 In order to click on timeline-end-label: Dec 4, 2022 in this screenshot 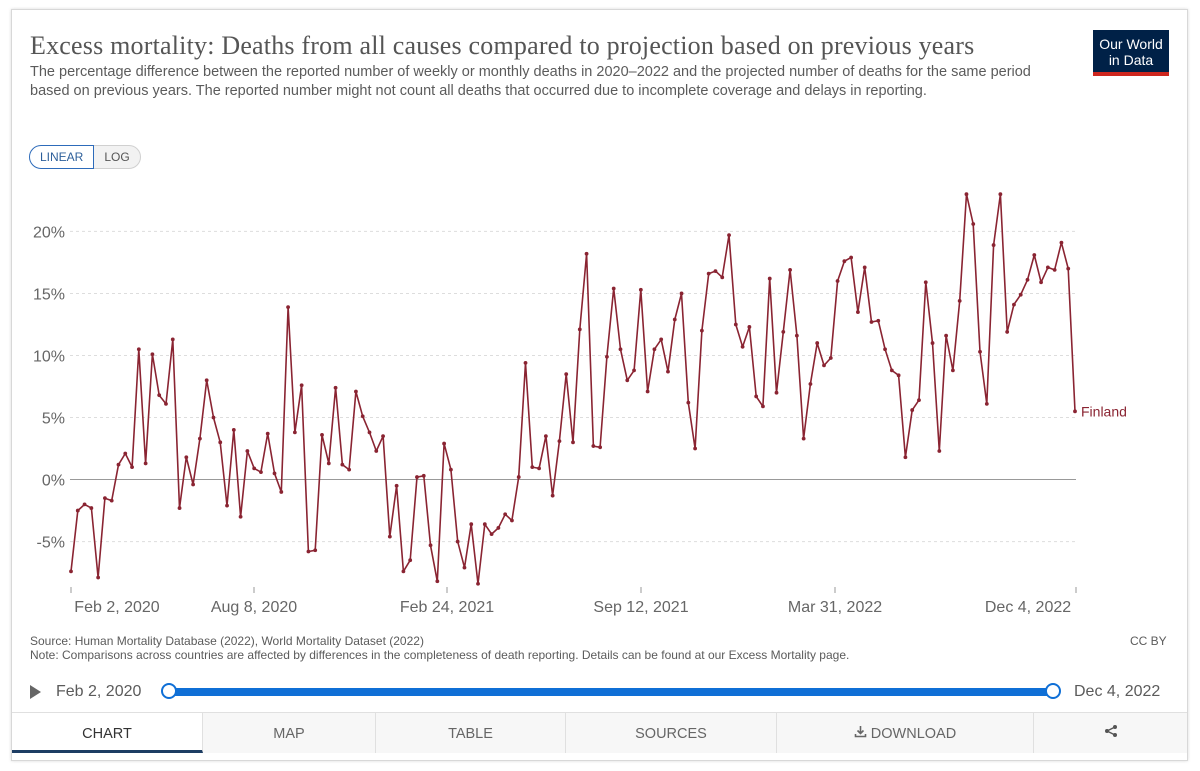, I will do `click(1117, 691)`.